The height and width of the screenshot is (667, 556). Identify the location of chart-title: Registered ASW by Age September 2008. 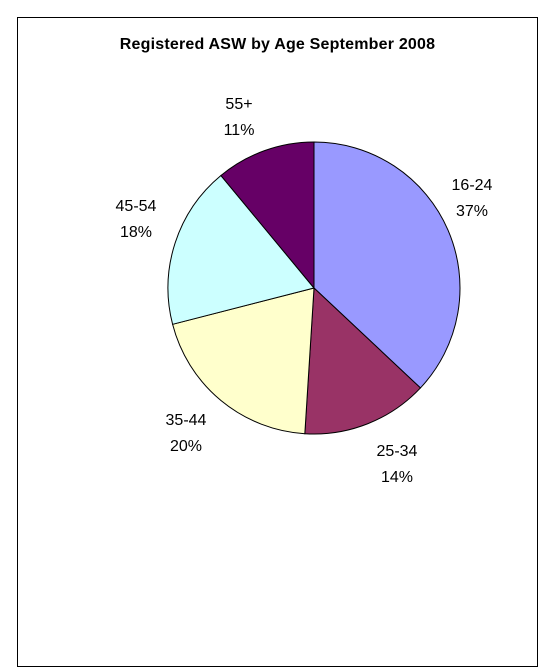
(277, 44).